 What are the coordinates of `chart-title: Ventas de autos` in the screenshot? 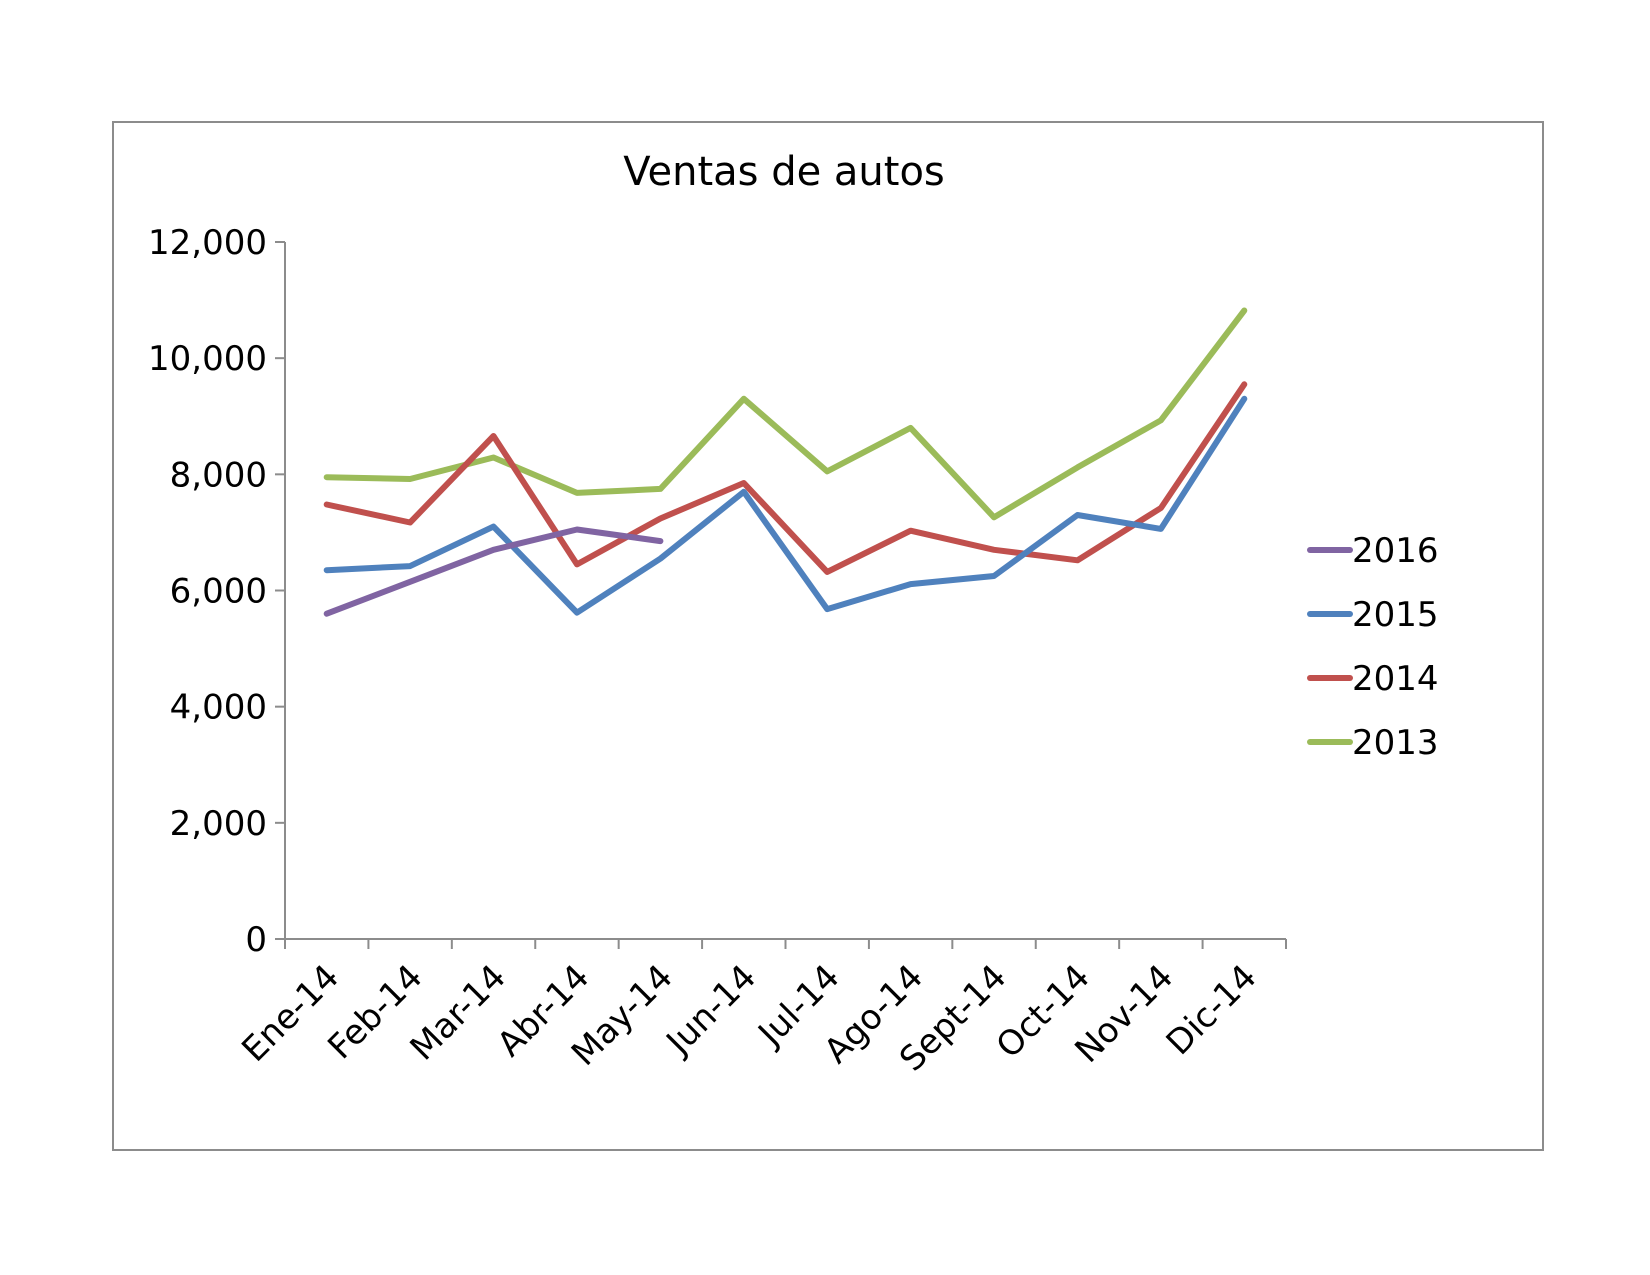 It's located at (784, 172).